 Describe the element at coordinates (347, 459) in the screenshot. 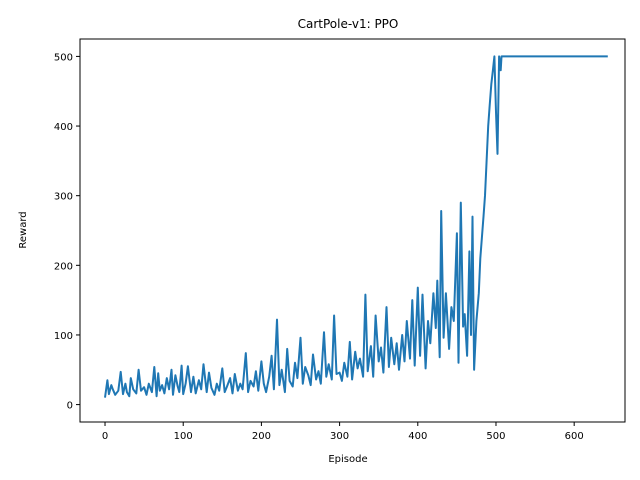

I see `x-axis-label: Episode` at that location.